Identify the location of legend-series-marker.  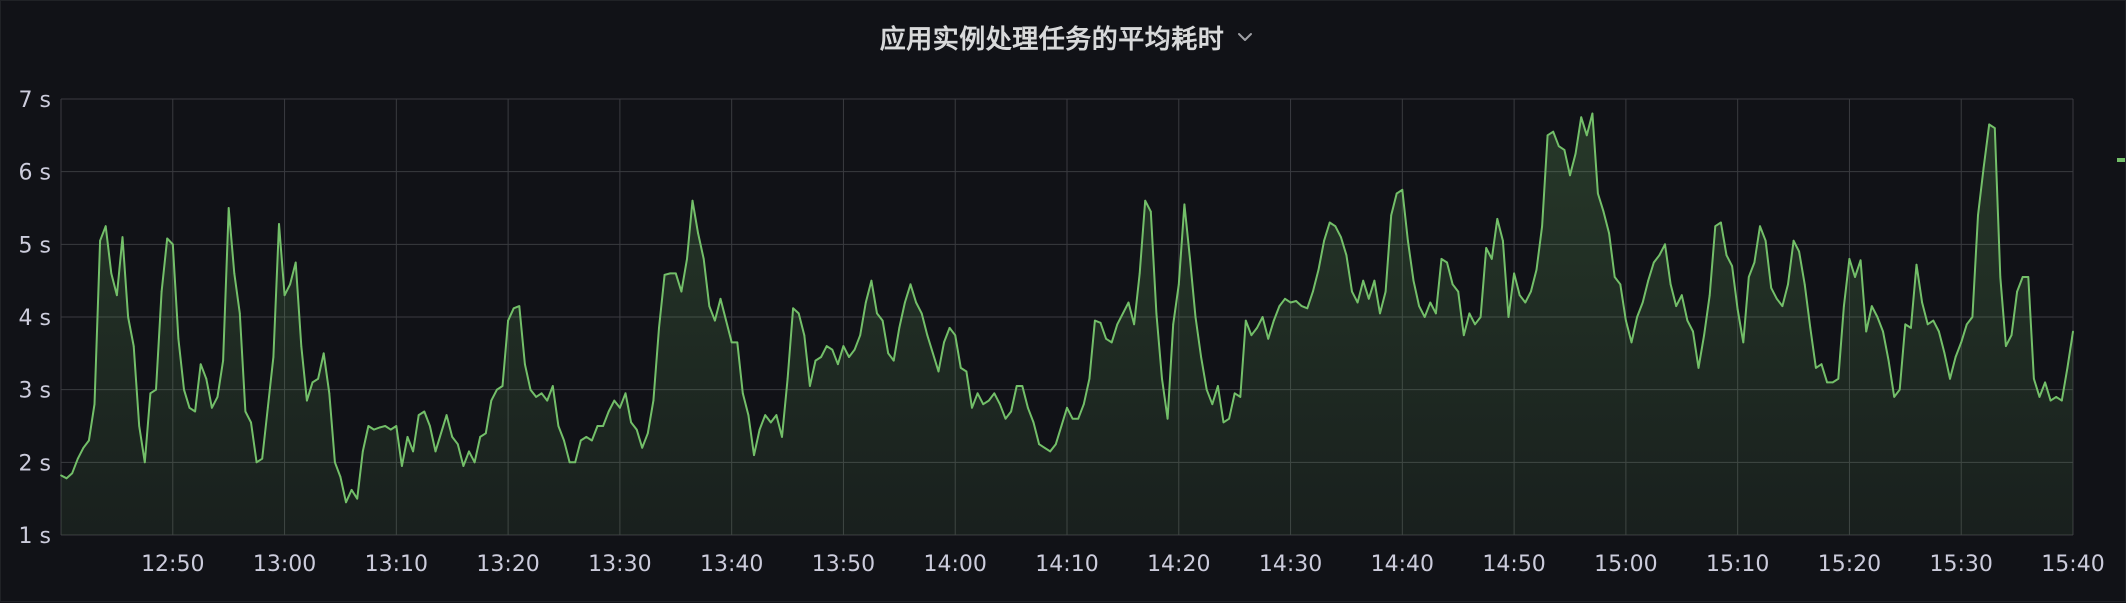
(2121, 160).